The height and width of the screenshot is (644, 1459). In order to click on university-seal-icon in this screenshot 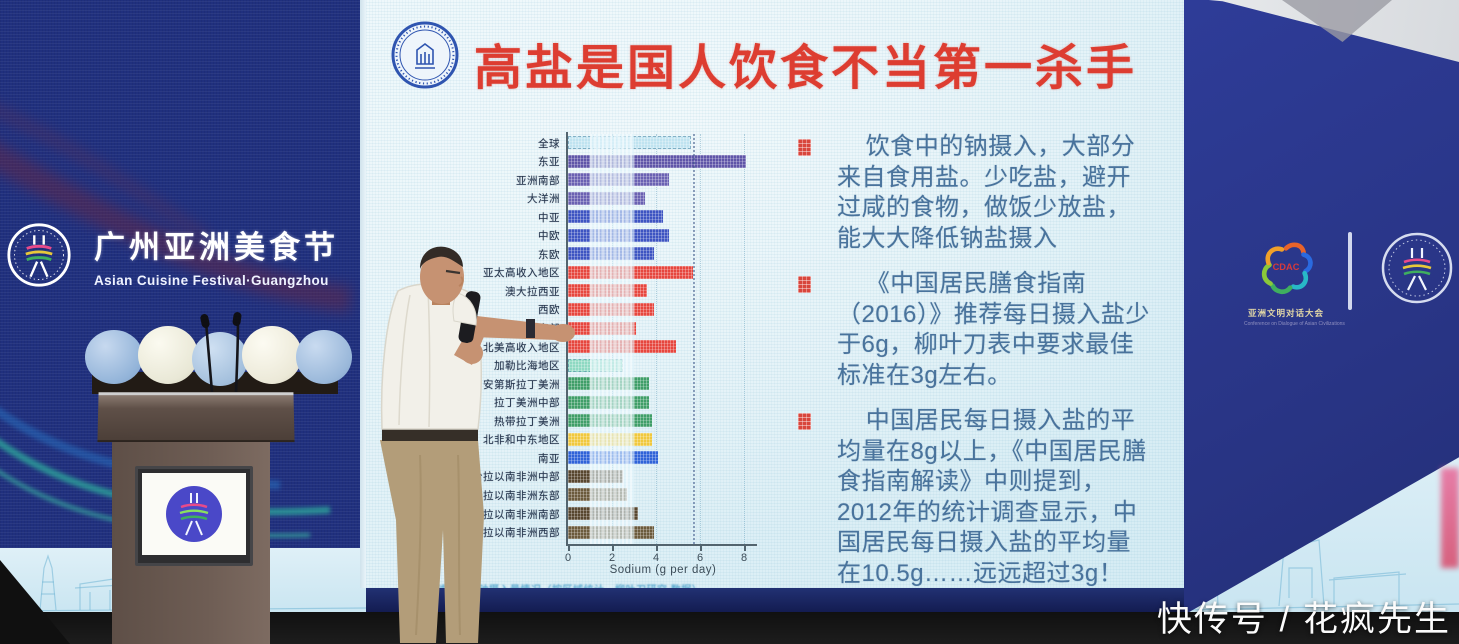, I will do `click(425, 55)`.